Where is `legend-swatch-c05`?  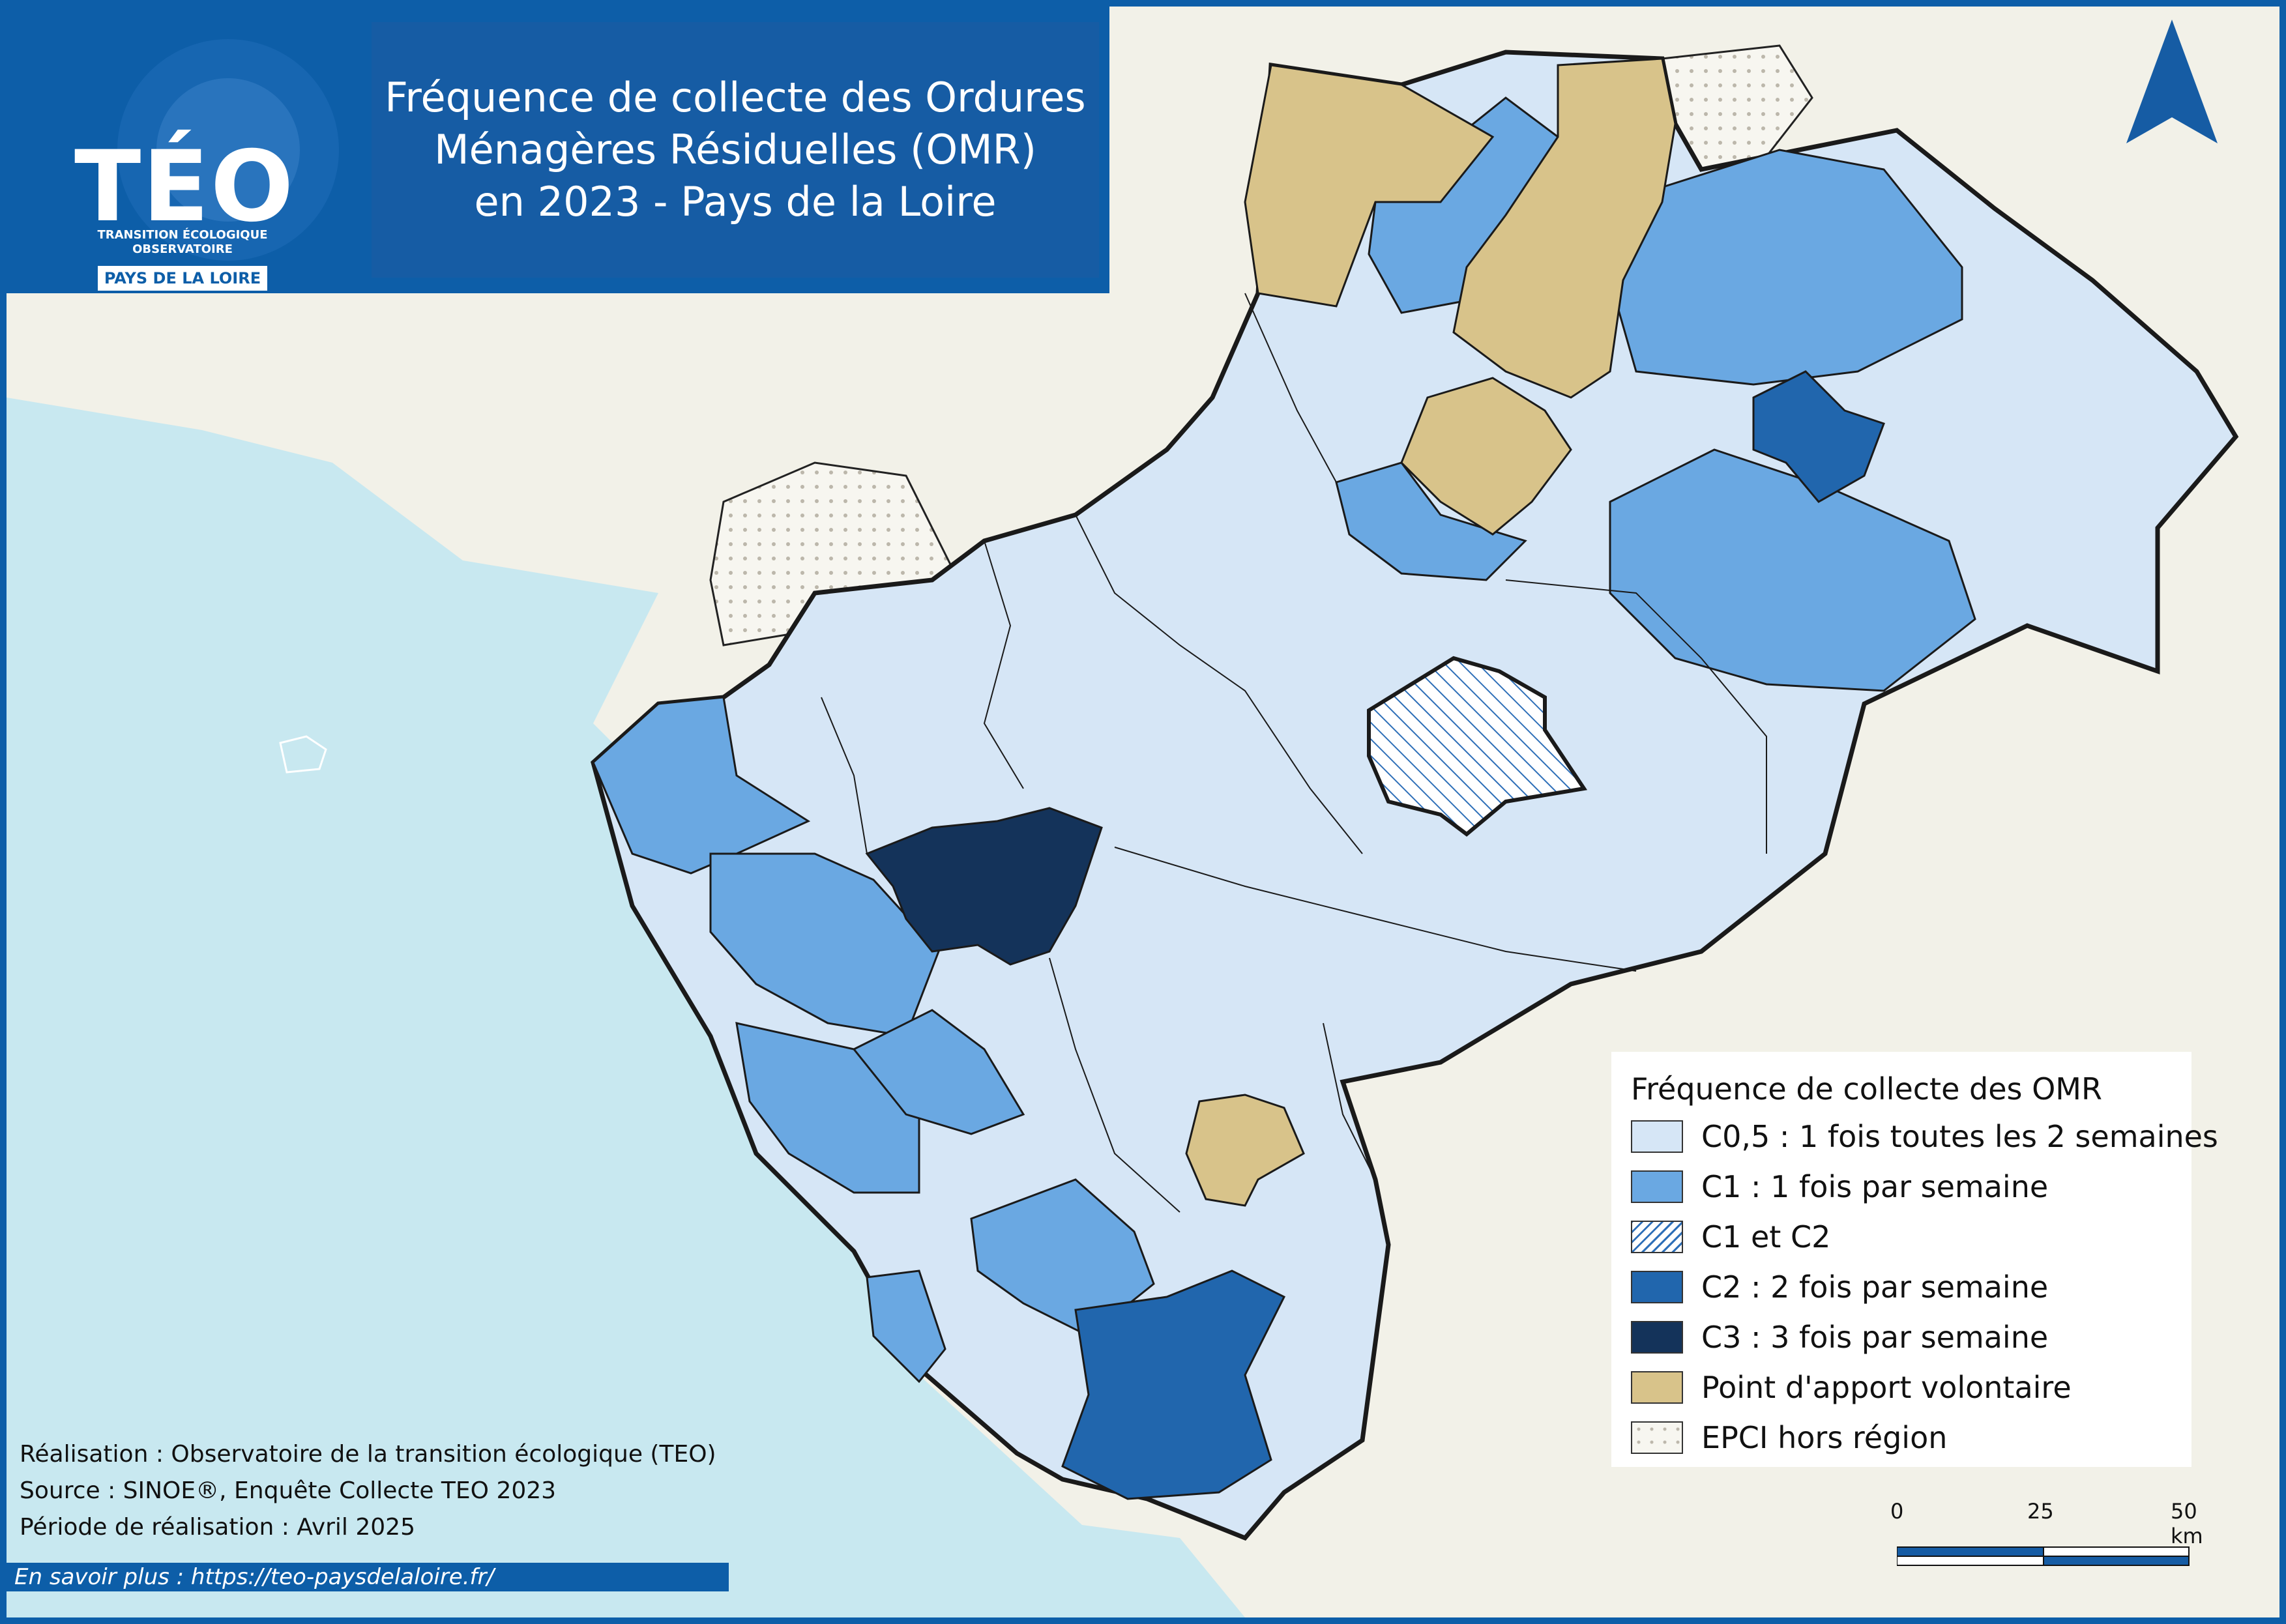 legend-swatch-c05 is located at coordinates (1657, 1137).